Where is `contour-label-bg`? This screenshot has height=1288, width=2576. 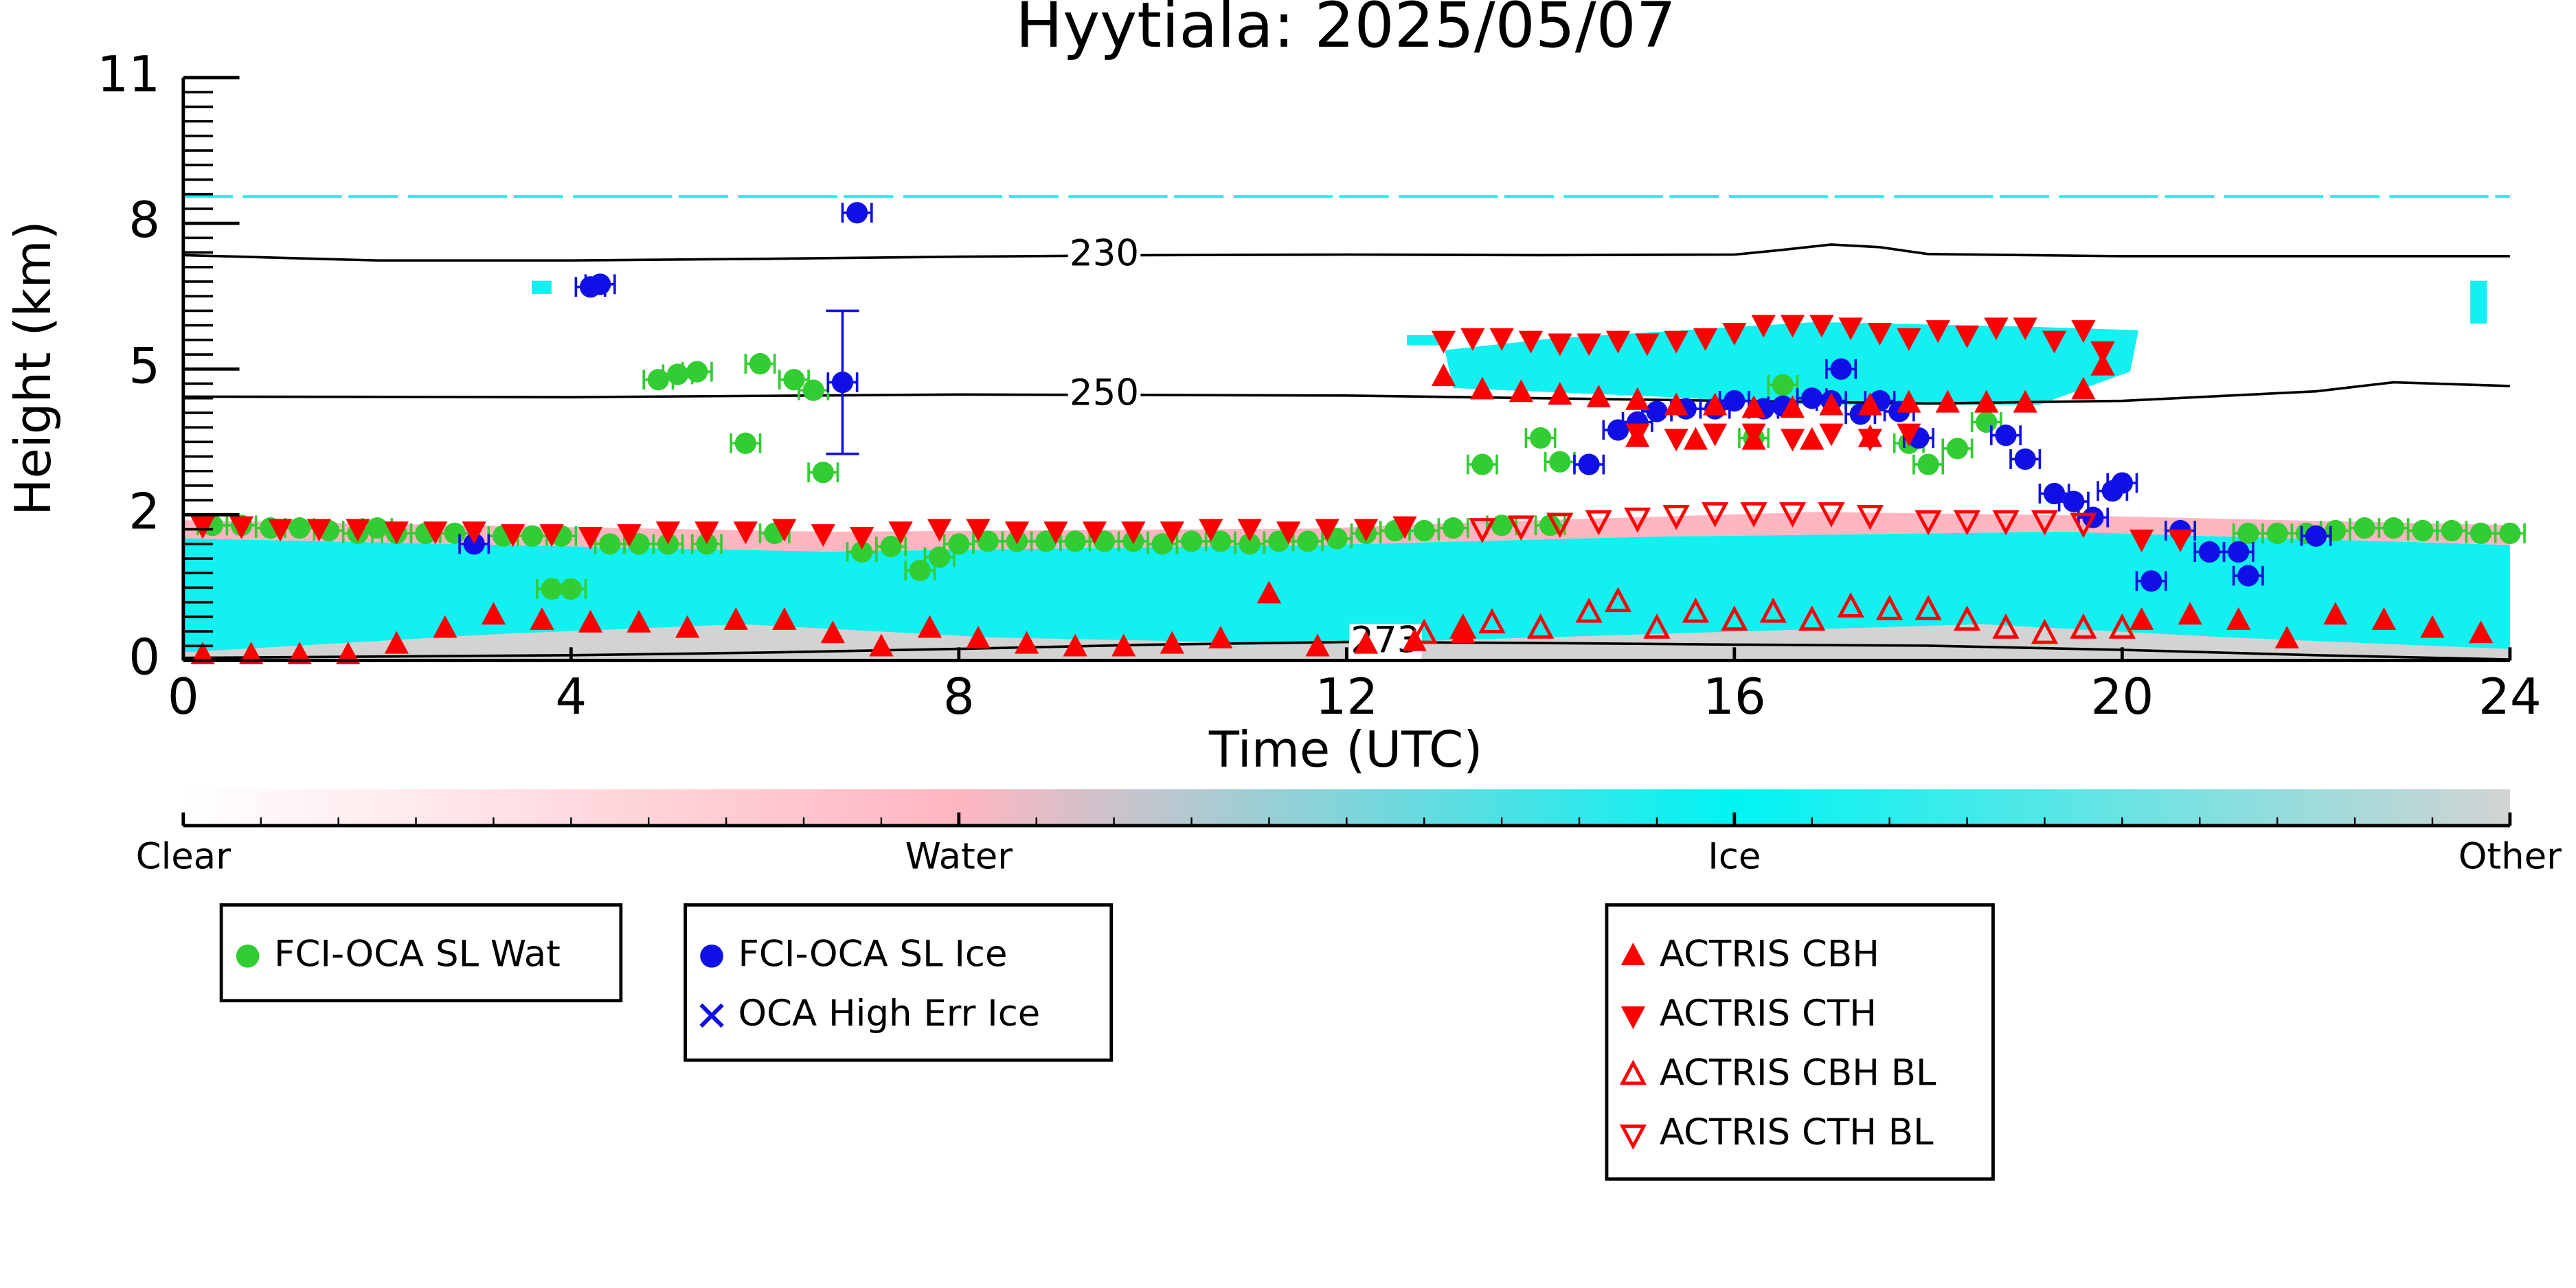 contour-label-bg is located at coordinates (1104, 255).